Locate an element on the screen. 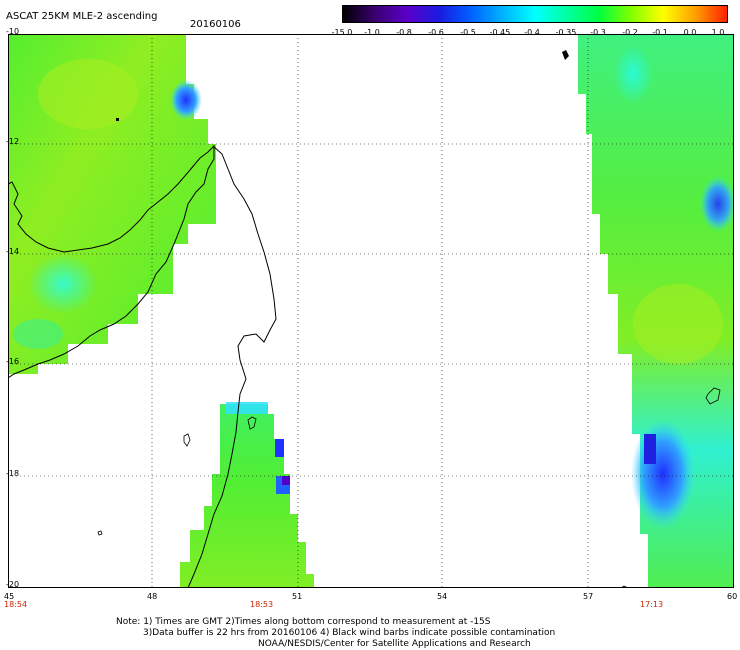 This screenshot has width=740, height=650. swath-middle-fill is located at coordinates (247, 496).